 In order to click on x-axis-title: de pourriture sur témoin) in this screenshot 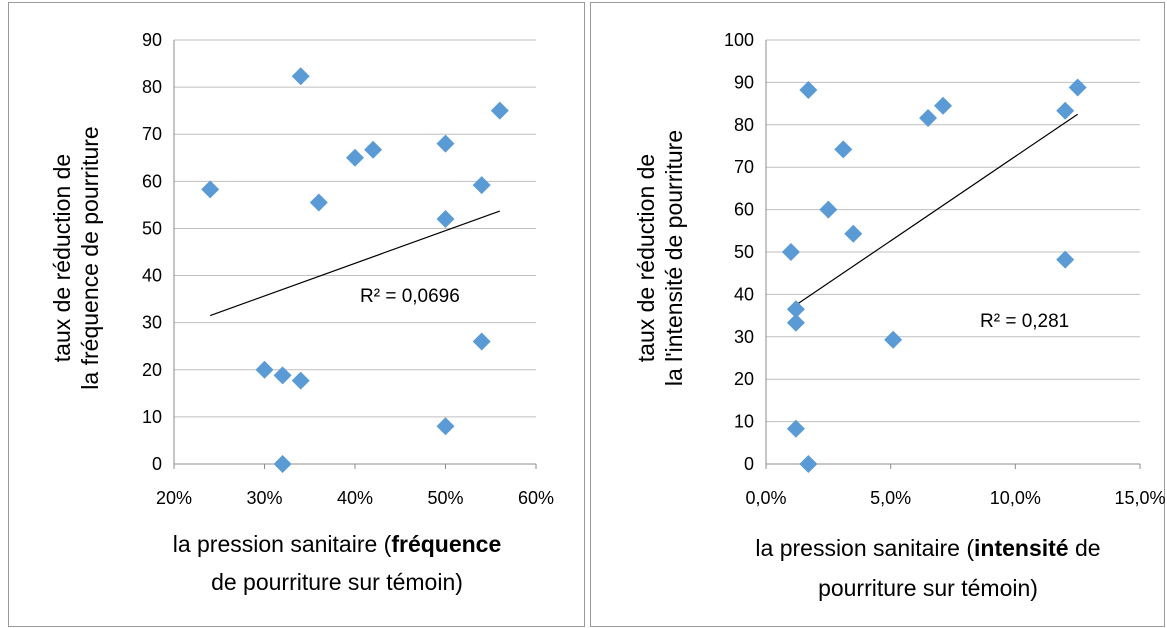, I will do `click(337, 582)`.